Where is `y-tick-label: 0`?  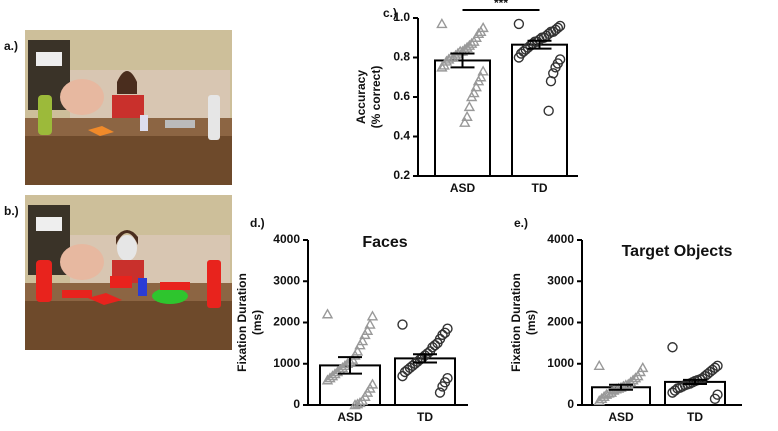 y-tick-label: 0 is located at coordinates (296, 404).